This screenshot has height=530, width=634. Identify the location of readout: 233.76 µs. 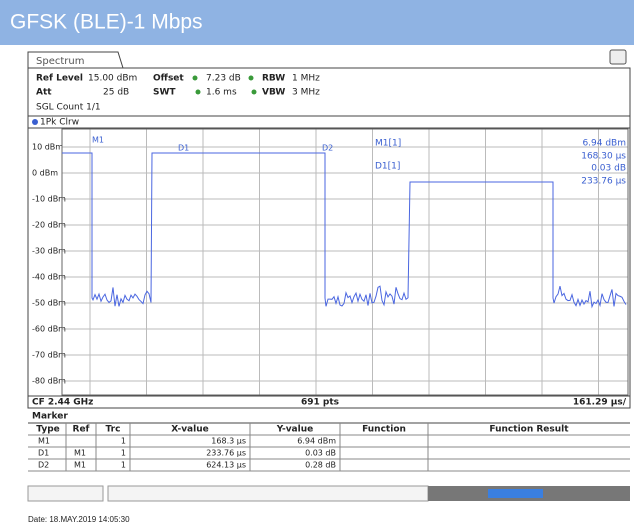
(603, 182).